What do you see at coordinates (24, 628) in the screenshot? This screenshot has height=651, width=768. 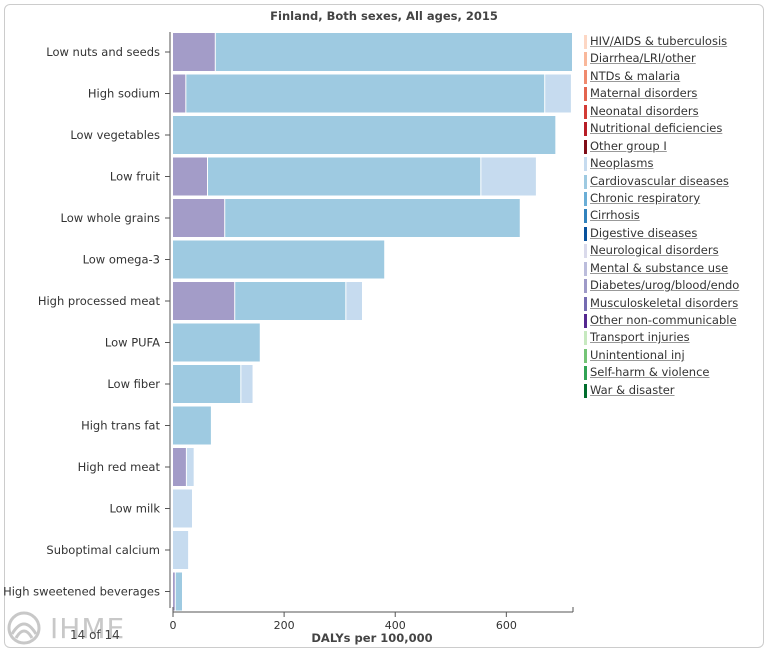 I see `ihme-logo-icon` at bounding box center [24, 628].